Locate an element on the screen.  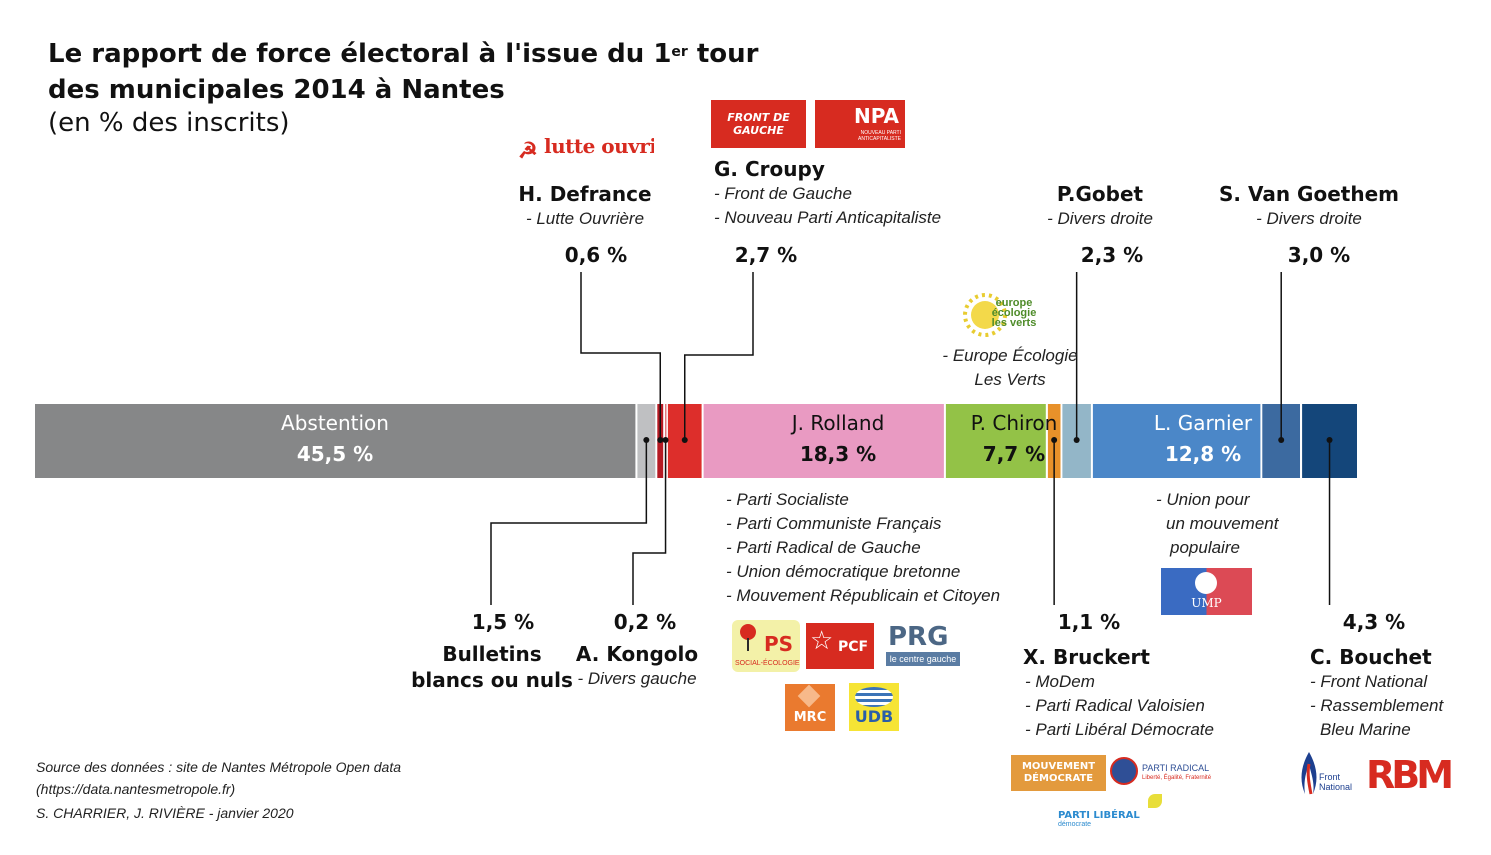
label-kongolo: A. Kongolo - Divers gauche is located at coordinates (637, 666).